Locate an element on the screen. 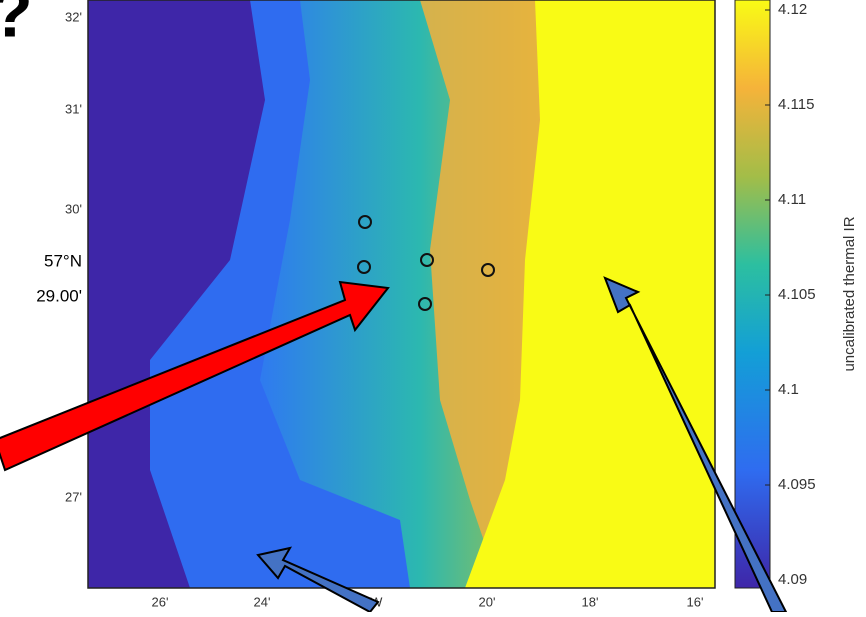 This screenshot has width=866, height=617. colorbar-tick-label: 4.09 is located at coordinates (792, 579).